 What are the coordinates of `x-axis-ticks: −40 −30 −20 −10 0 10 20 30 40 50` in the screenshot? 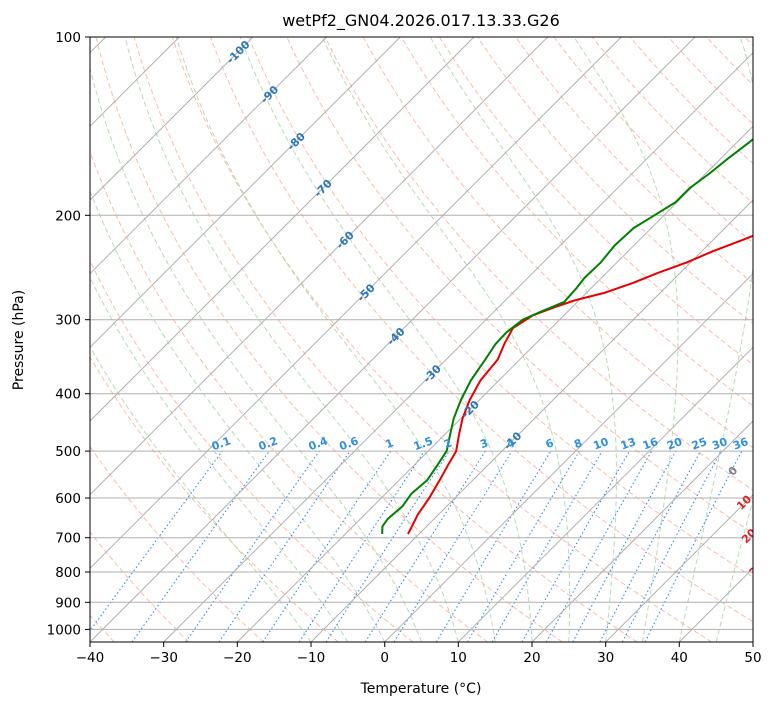 It's located at (419, 654).